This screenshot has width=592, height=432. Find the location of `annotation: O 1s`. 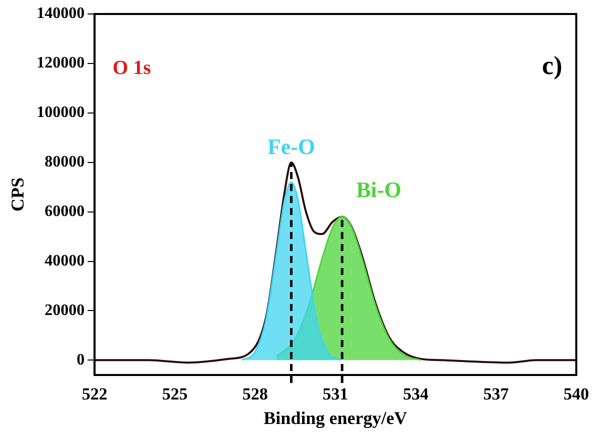

annotation: O 1s is located at coordinates (132, 68).